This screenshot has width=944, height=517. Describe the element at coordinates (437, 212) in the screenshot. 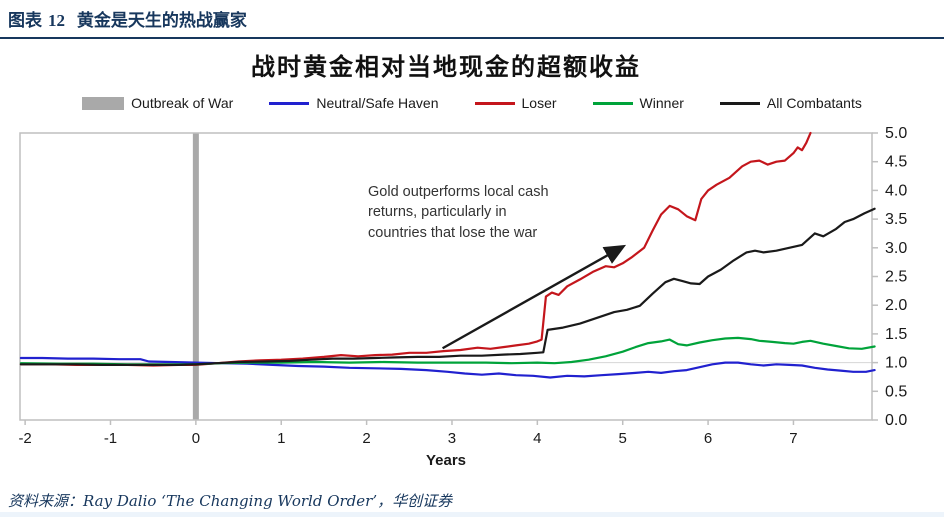

I see `annotation-line-2: returns, particularly in` at that location.